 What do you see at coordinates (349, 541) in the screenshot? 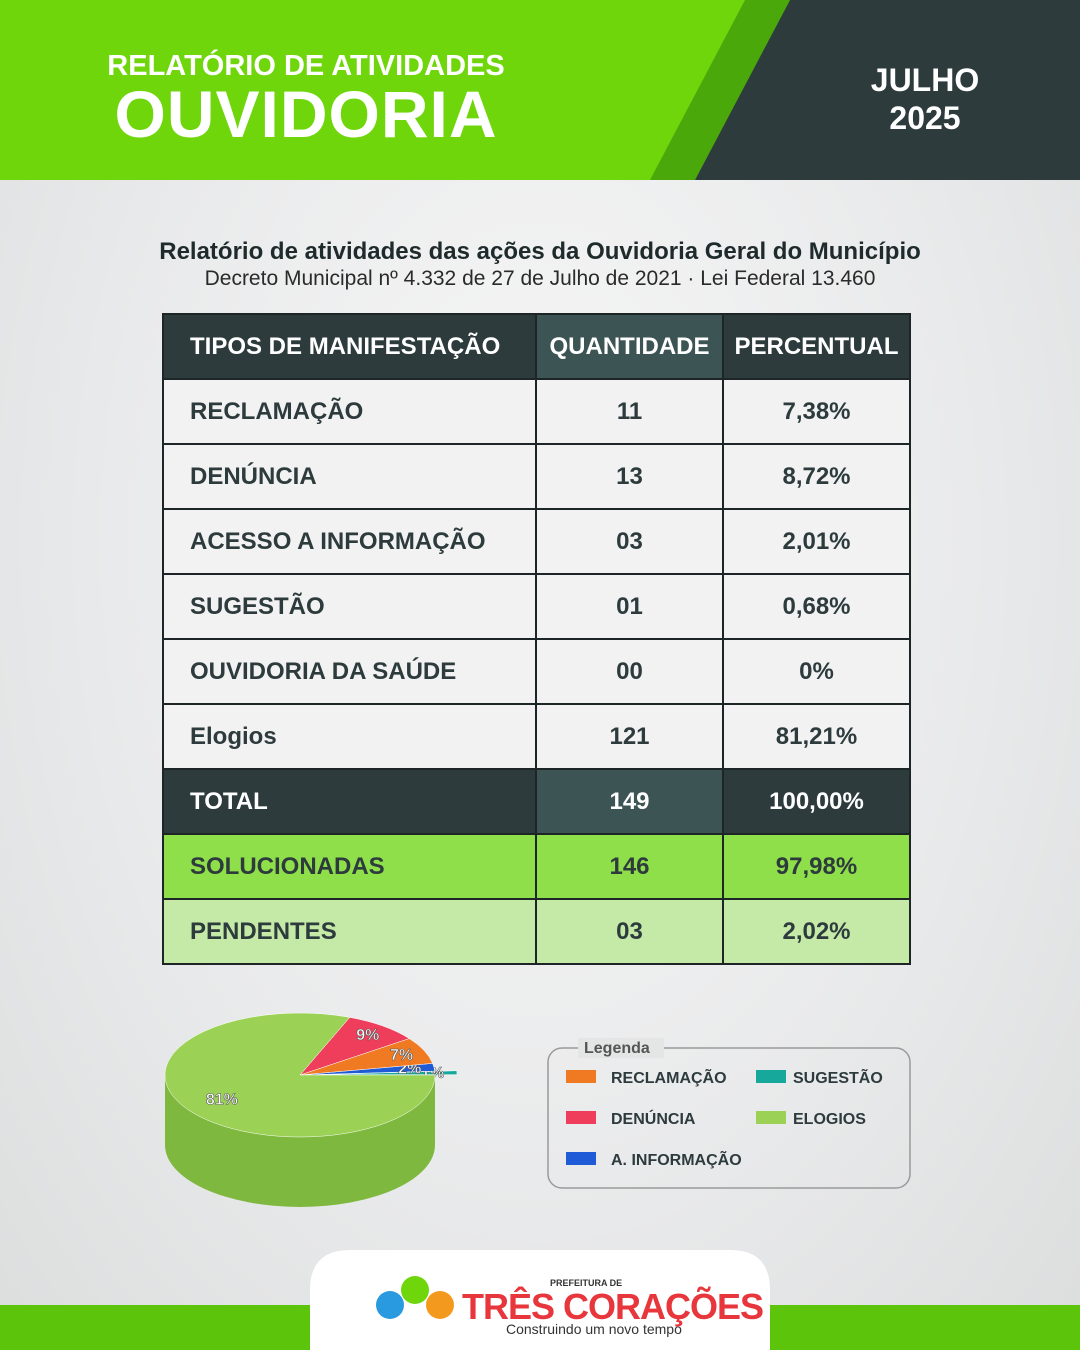
I see `table-cell: ACESSO A INFORMAÇÃO` at bounding box center [349, 541].